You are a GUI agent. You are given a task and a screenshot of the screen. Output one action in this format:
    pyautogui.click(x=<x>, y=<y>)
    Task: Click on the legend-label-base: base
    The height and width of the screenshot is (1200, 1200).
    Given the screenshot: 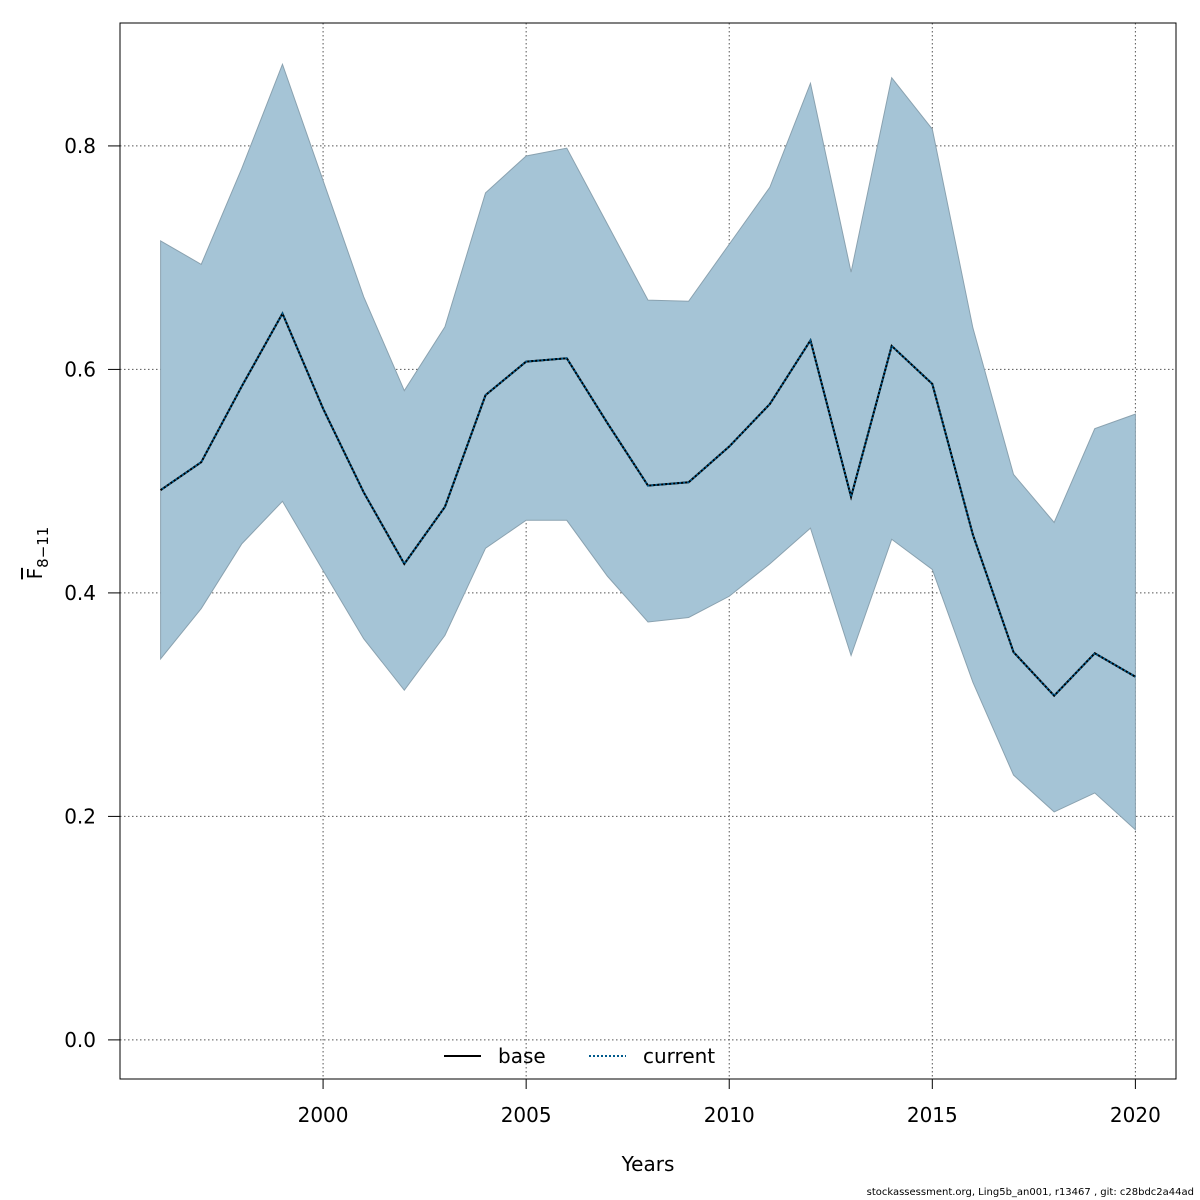 What is the action you would take?
    pyautogui.click(x=522, y=1056)
    